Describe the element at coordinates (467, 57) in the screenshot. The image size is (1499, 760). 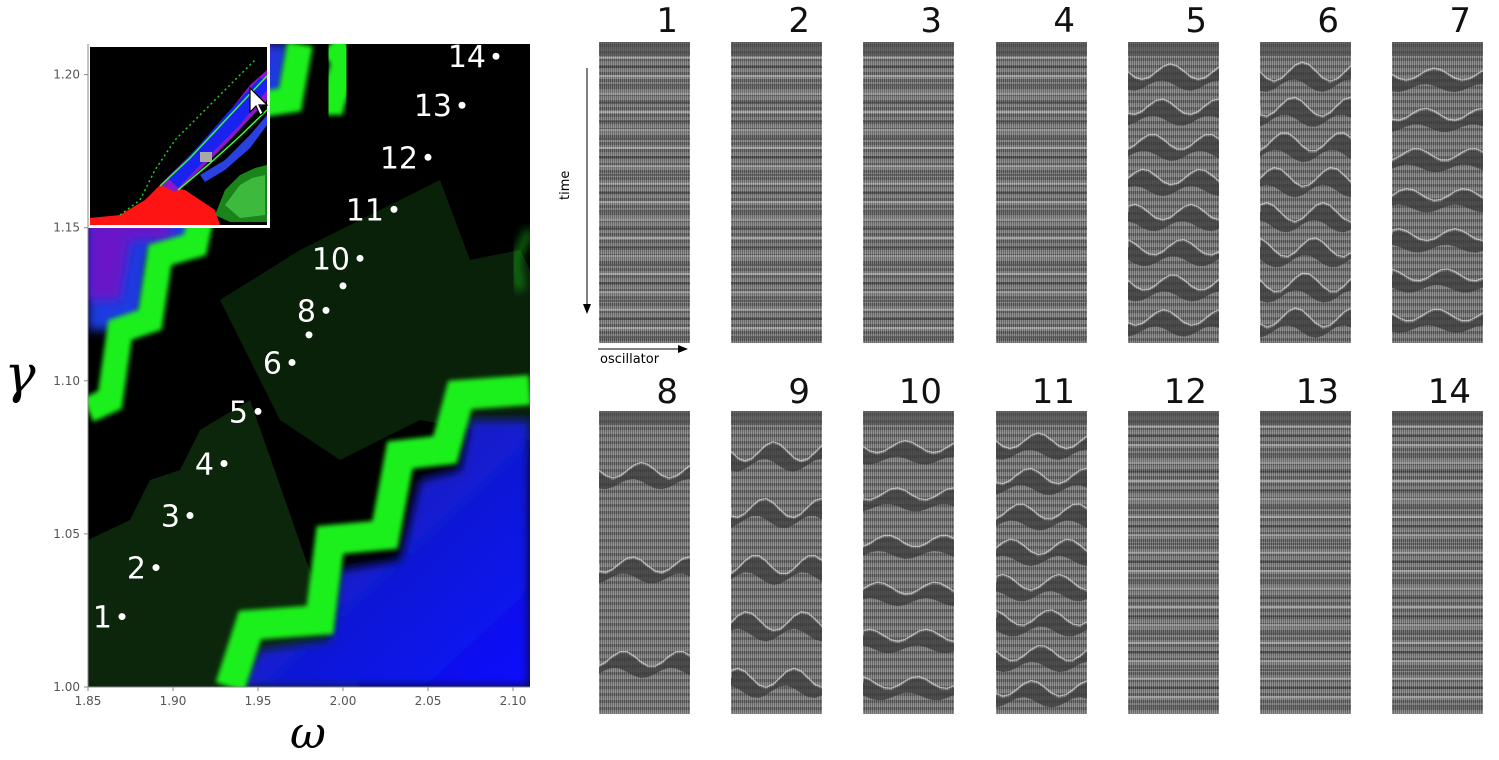
I see `parameter-point-label: 14` at that location.